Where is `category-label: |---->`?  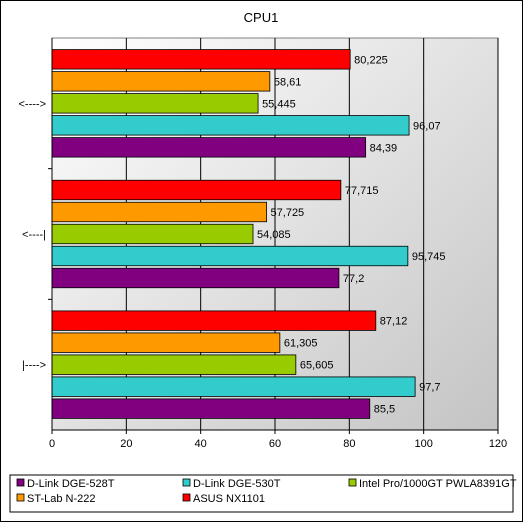 category-label: |----> is located at coordinates (34, 366).